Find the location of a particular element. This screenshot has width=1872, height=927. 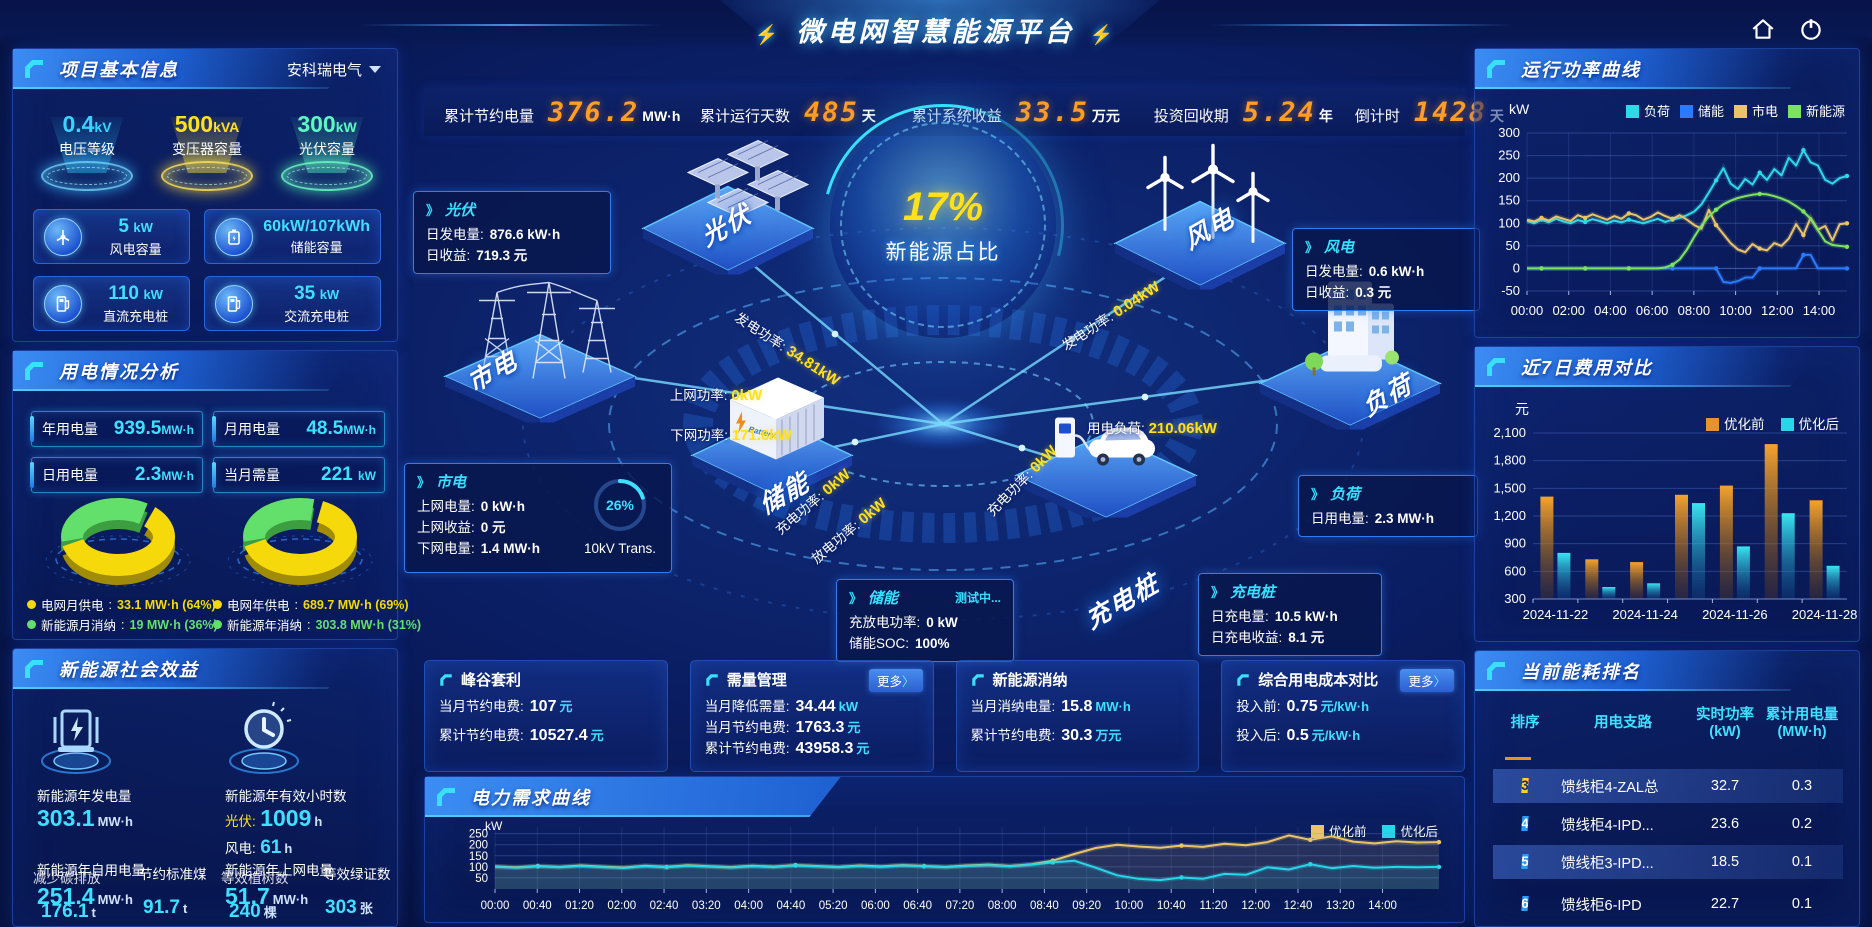

svg-text: 02:40 is located at coordinates (664, 906).